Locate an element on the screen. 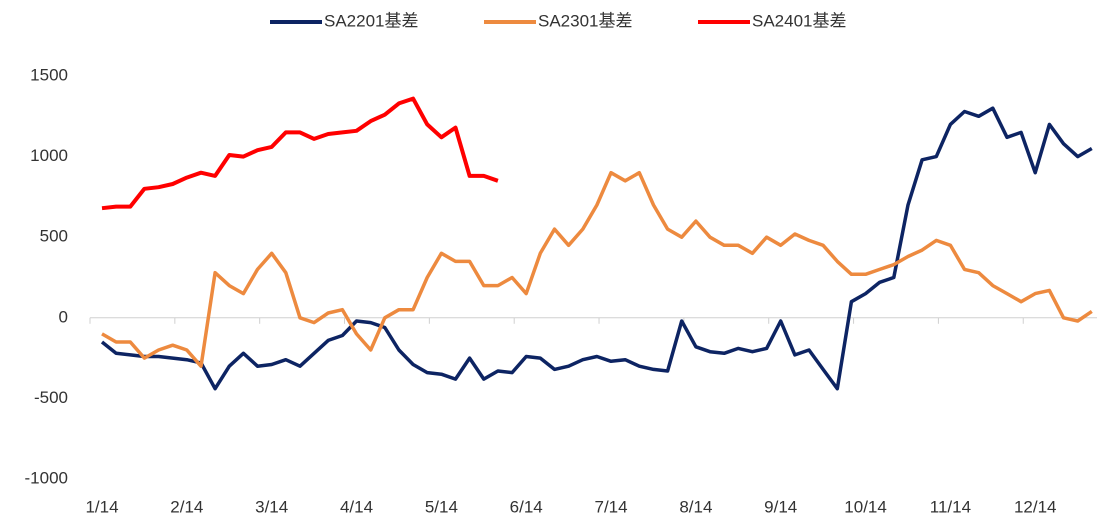 This screenshot has width=1097, height=523. x-tick-label: 6/14 is located at coordinates (526, 506).